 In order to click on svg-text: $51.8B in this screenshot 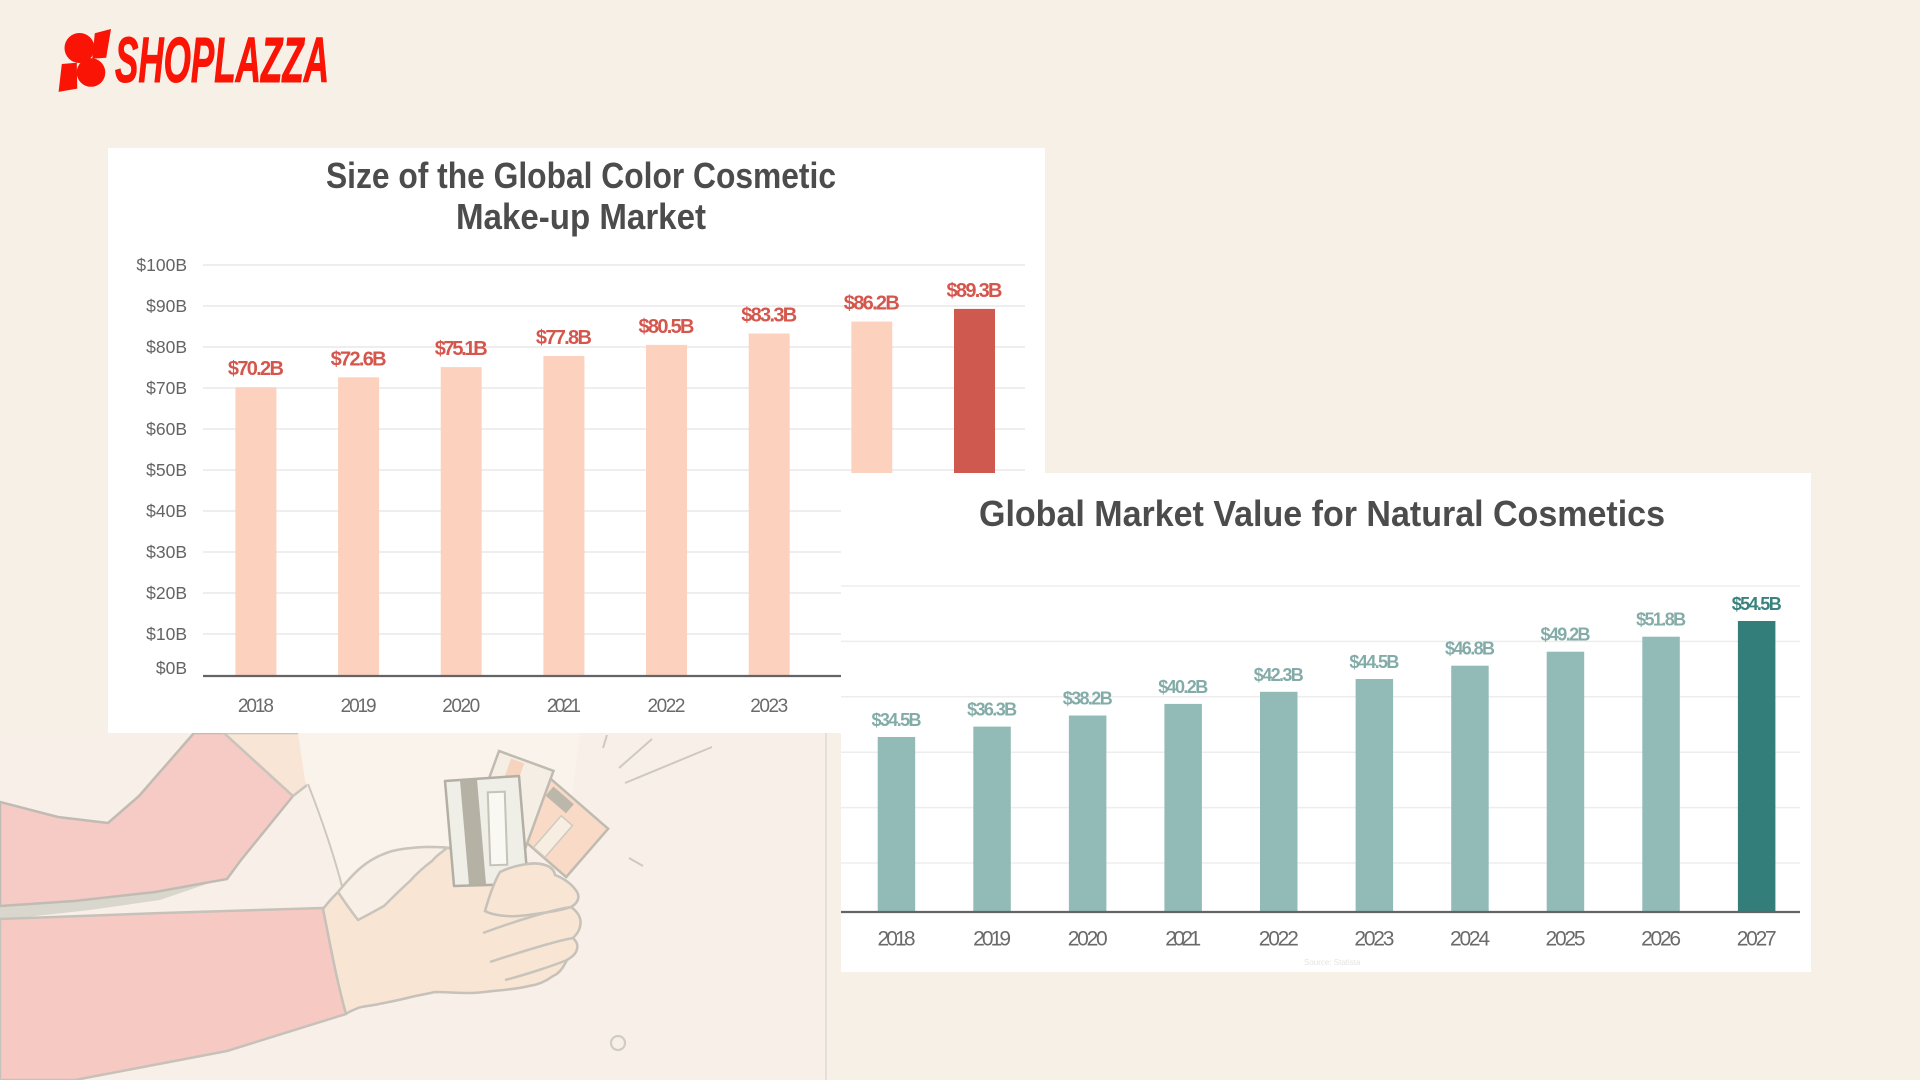, I will do `click(1661, 620)`.